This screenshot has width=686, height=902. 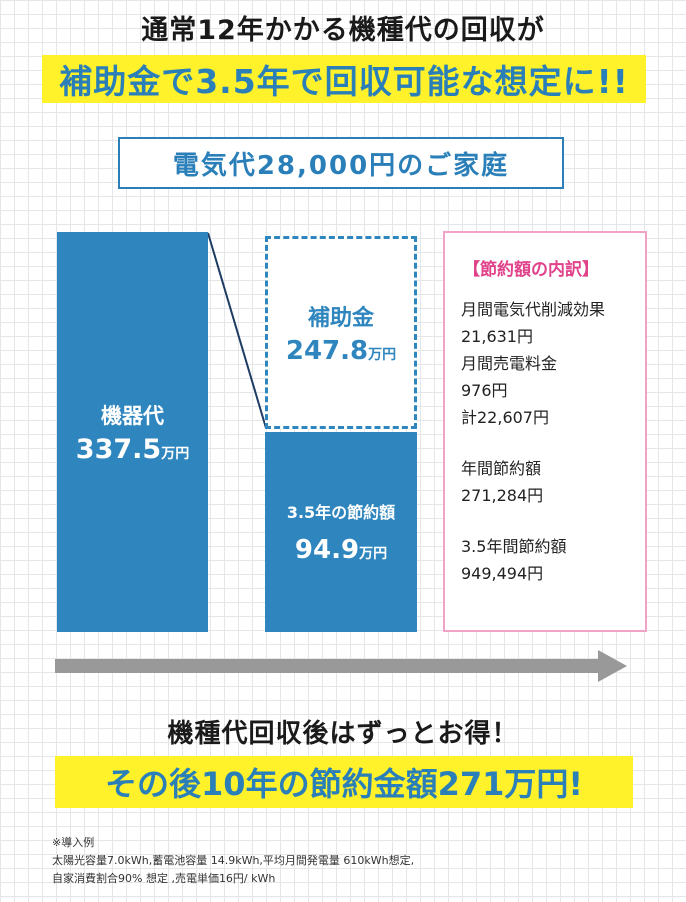 I want to click on device-cost-title: 機器代, so click(x=132, y=415).